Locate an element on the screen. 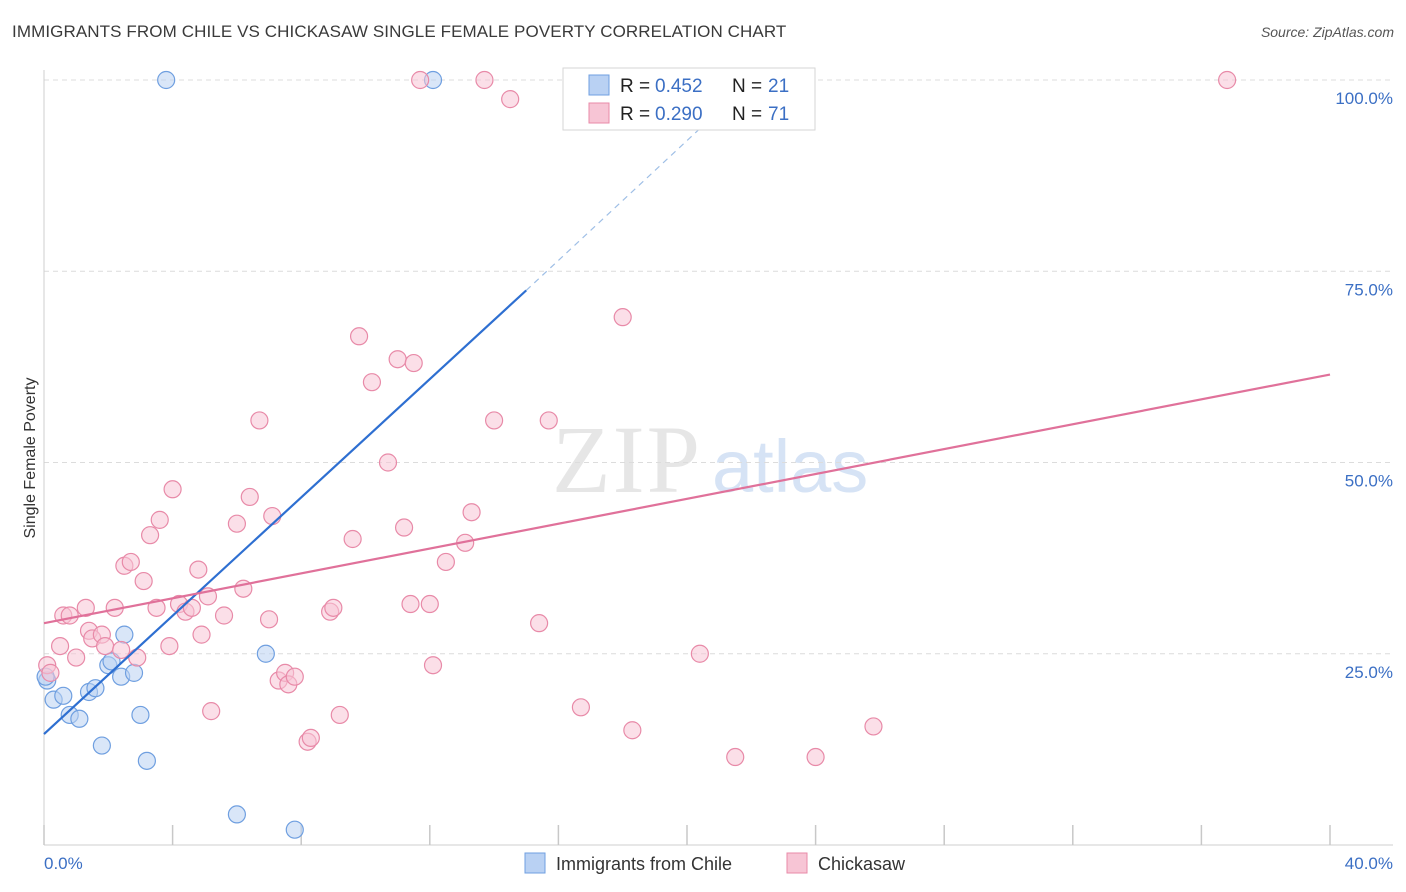 This screenshot has height=892, width=1406. legend-n-value-chickasaw: 71 is located at coordinates (778, 114).